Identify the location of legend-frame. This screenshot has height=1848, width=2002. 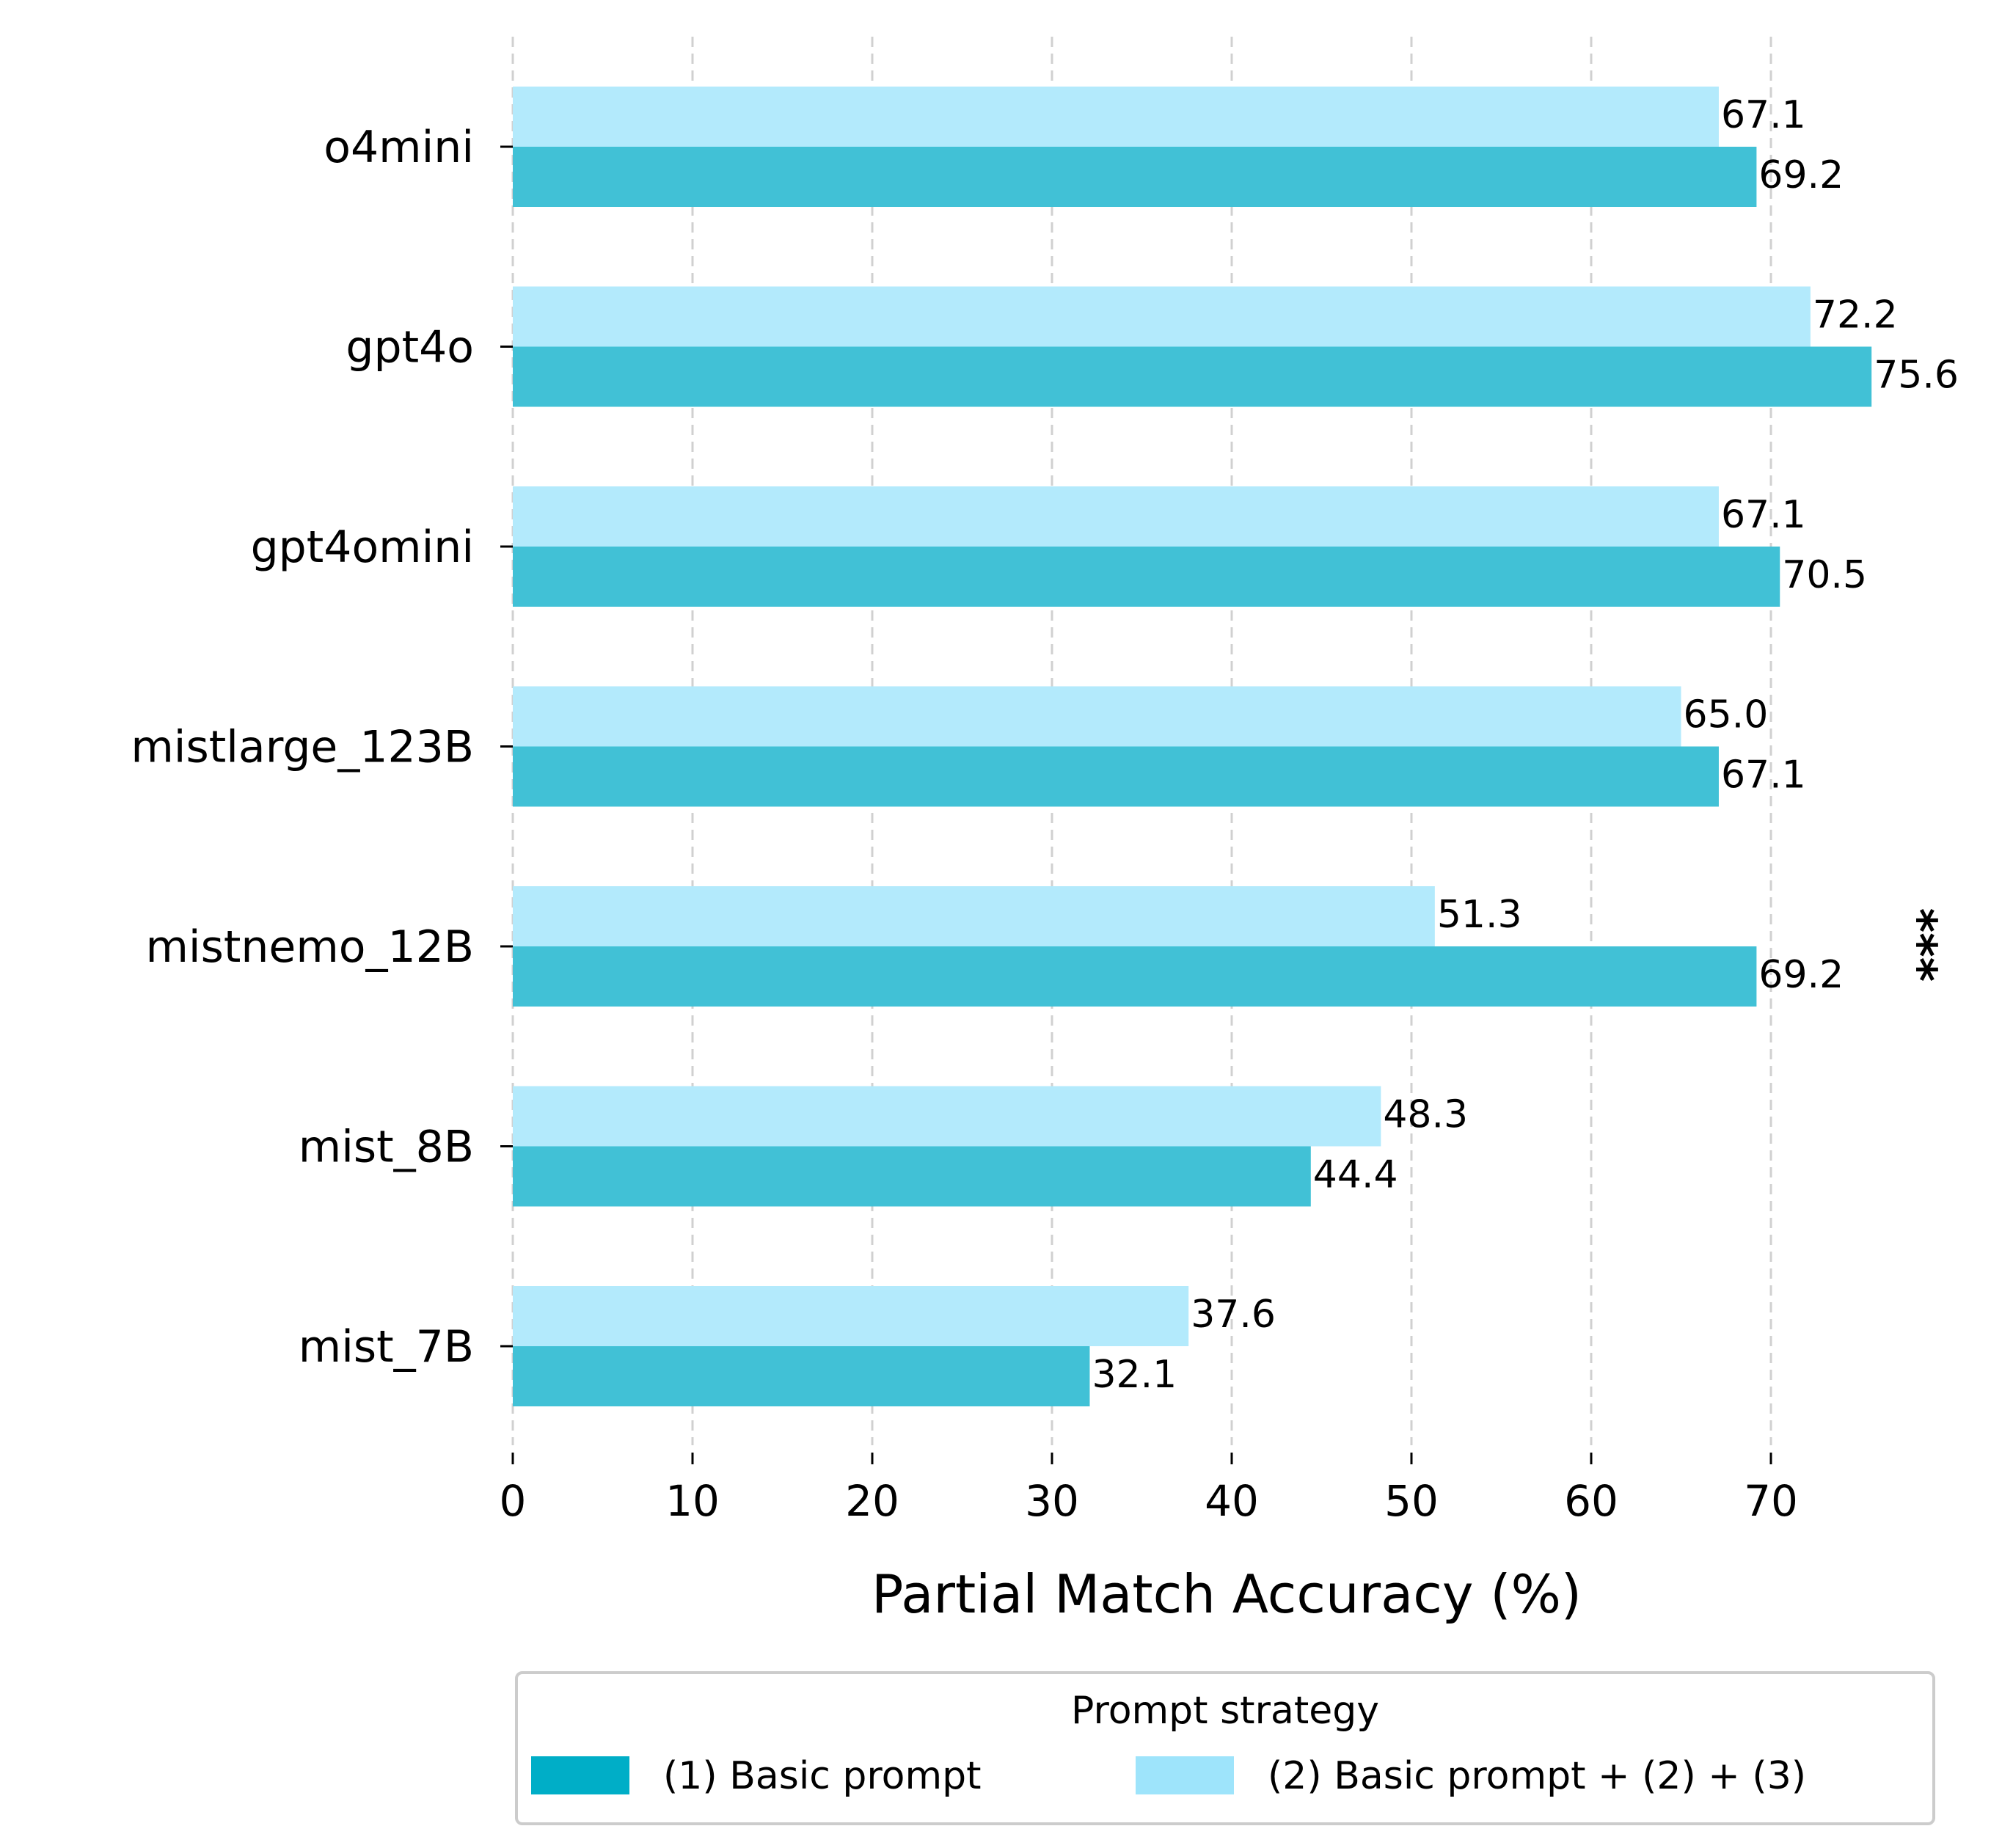
(1225, 1748).